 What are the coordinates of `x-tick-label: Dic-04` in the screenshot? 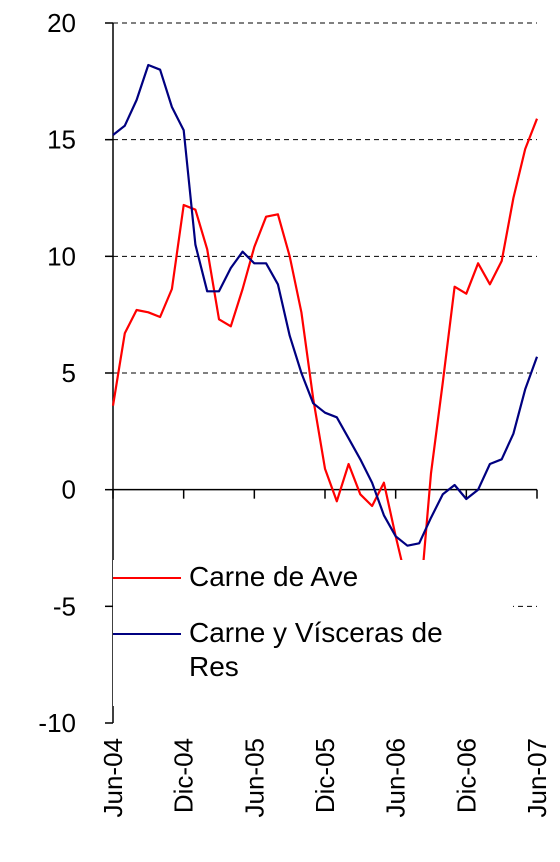 It's located at (184, 775).